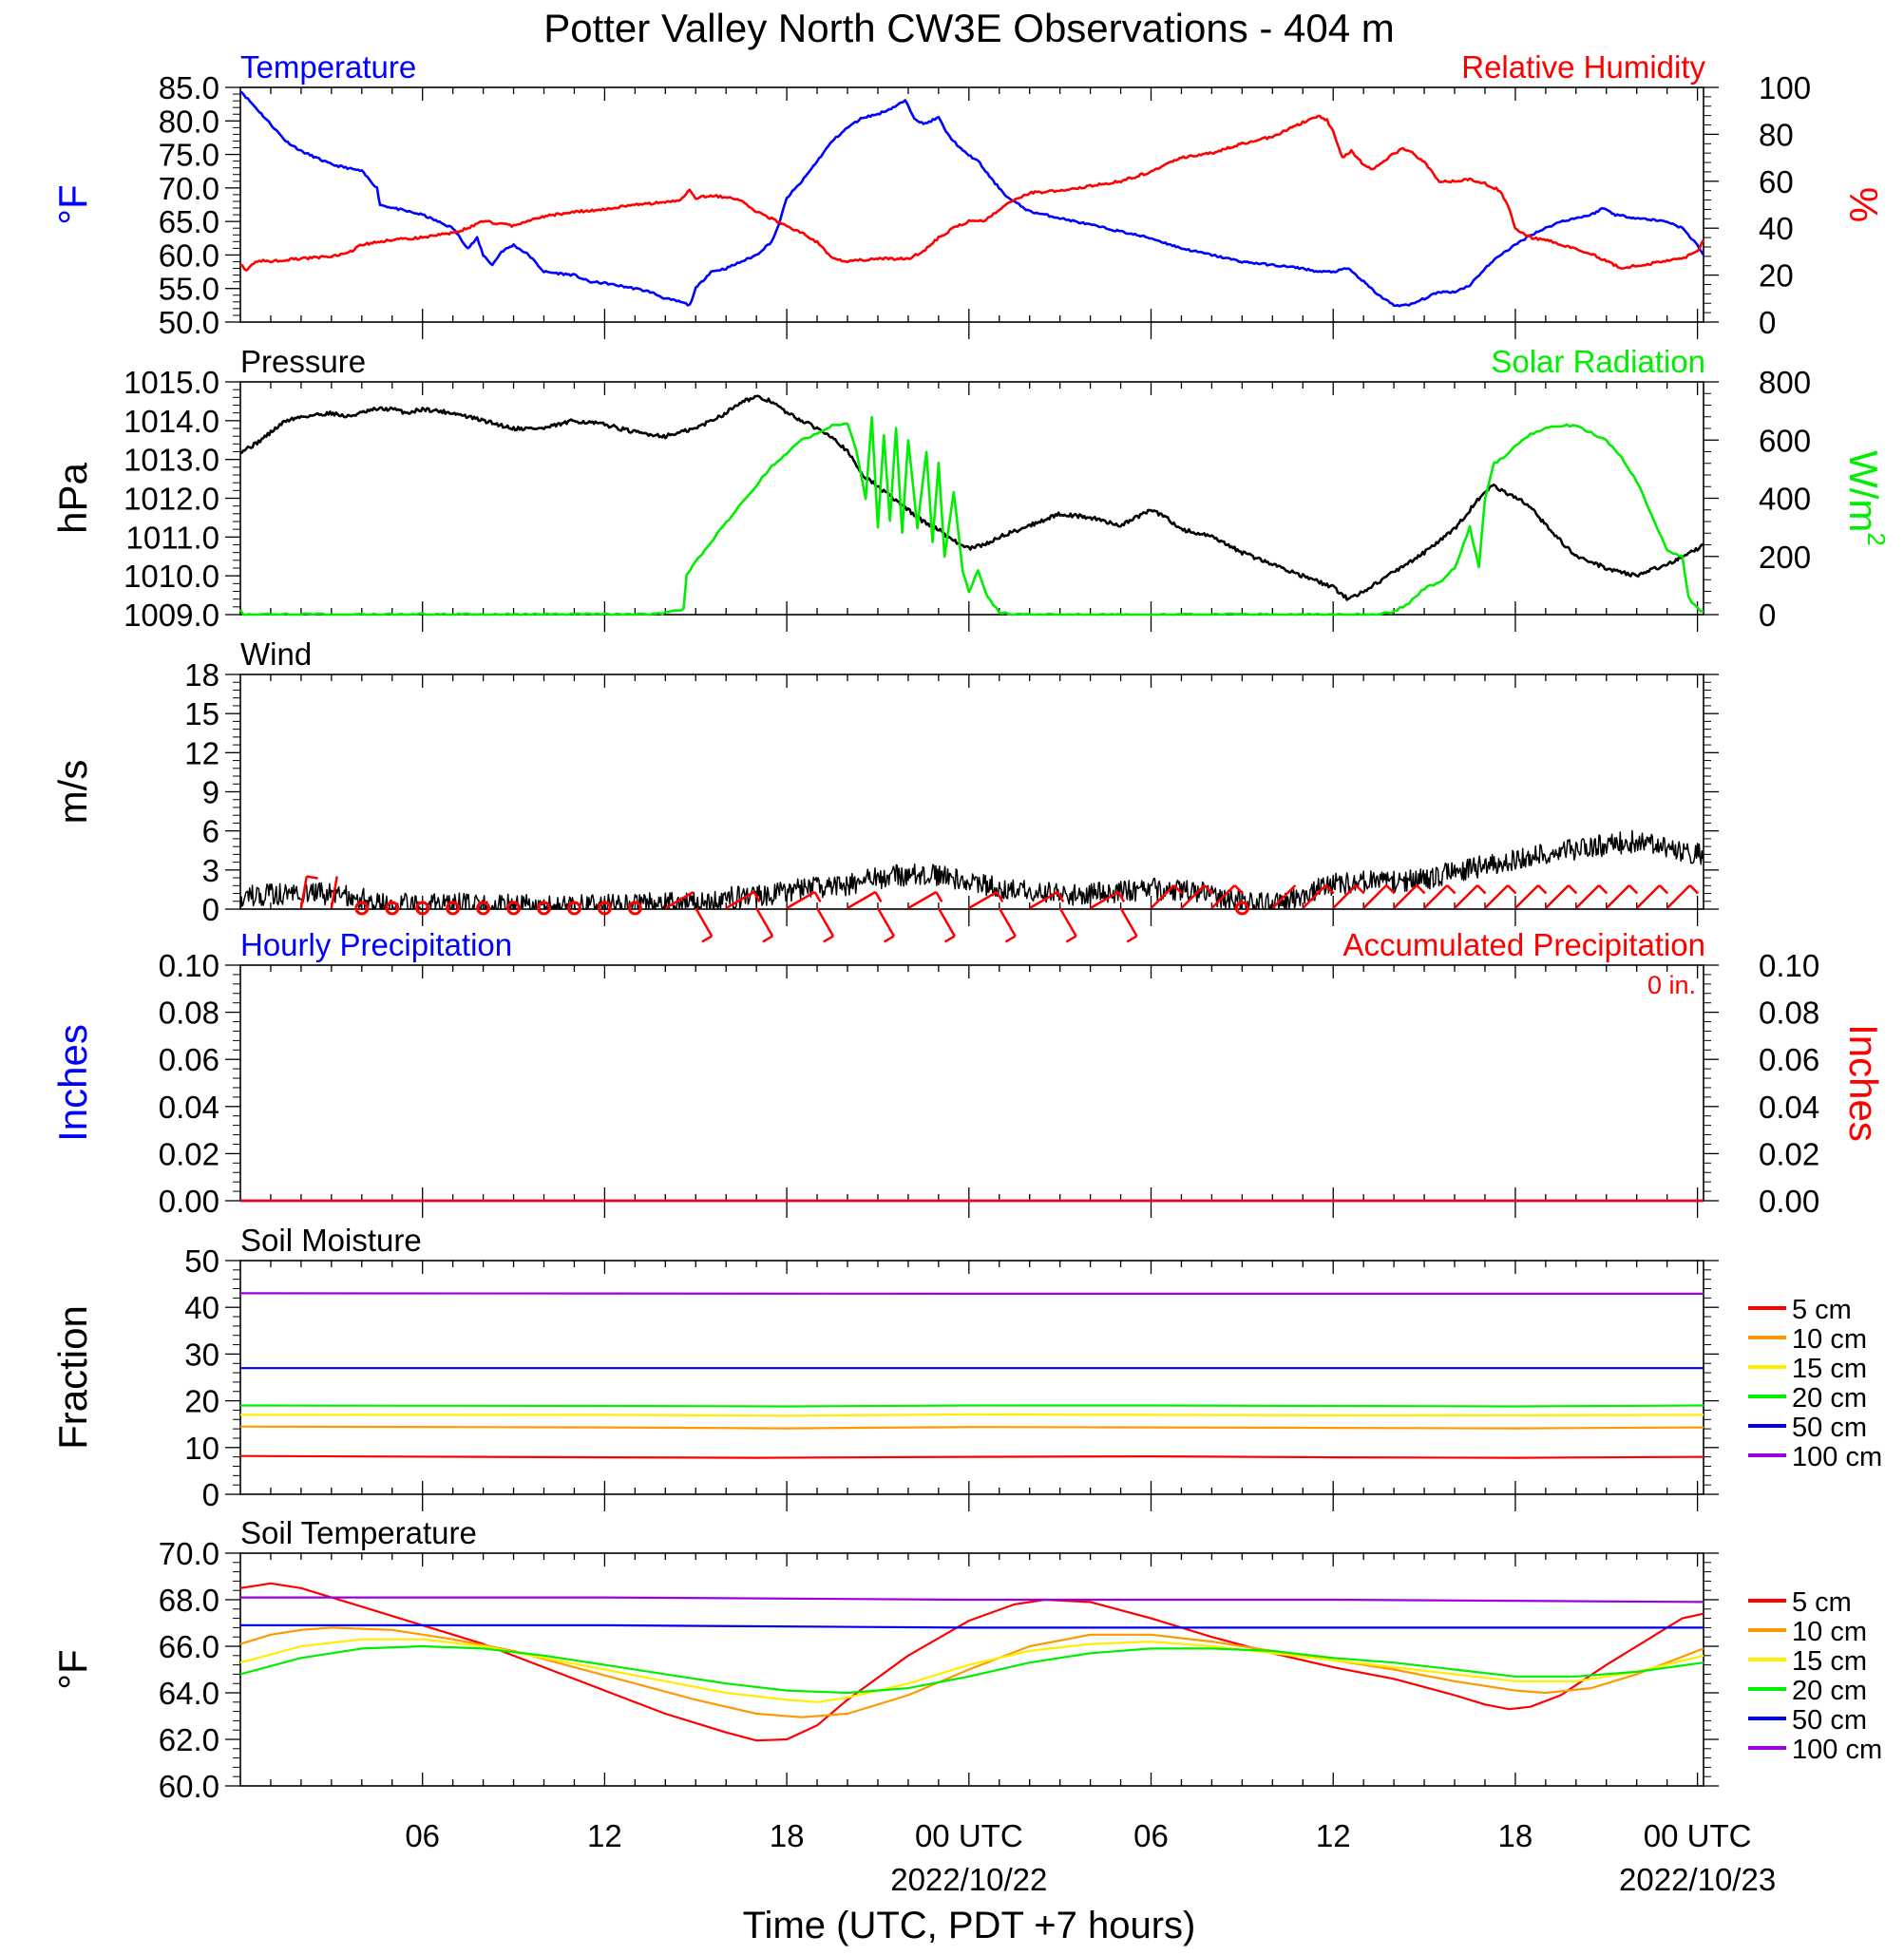  I want to click on y-tick-label: 30, so click(202, 1354).